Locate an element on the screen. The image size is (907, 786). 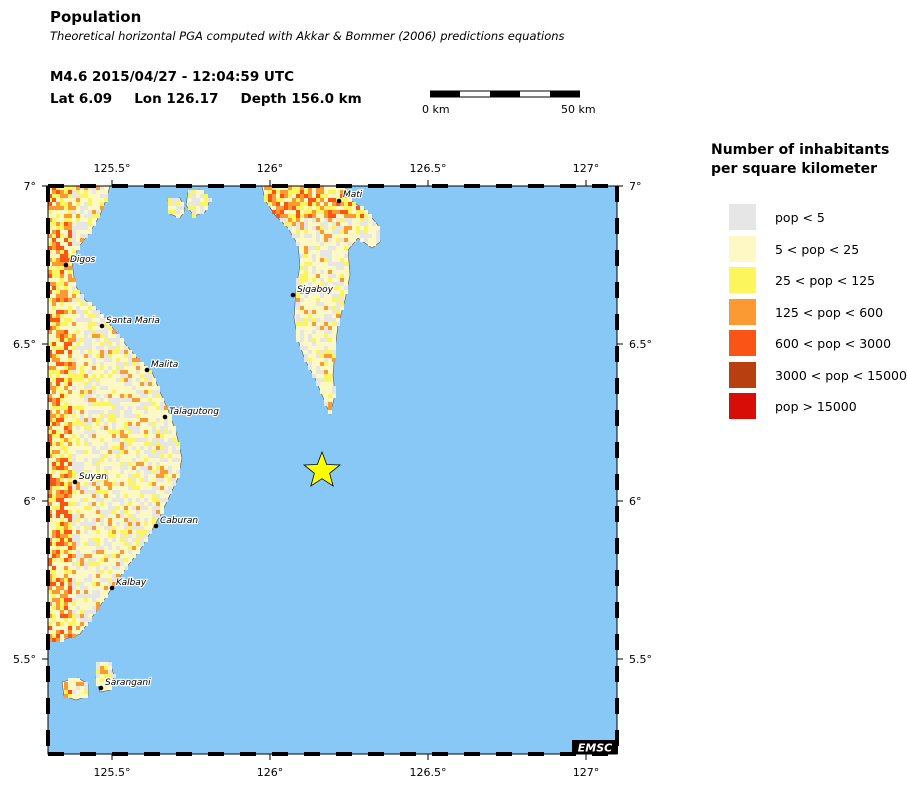
city-label-kalbay: Kalbay is located at coordinates (131, 583).